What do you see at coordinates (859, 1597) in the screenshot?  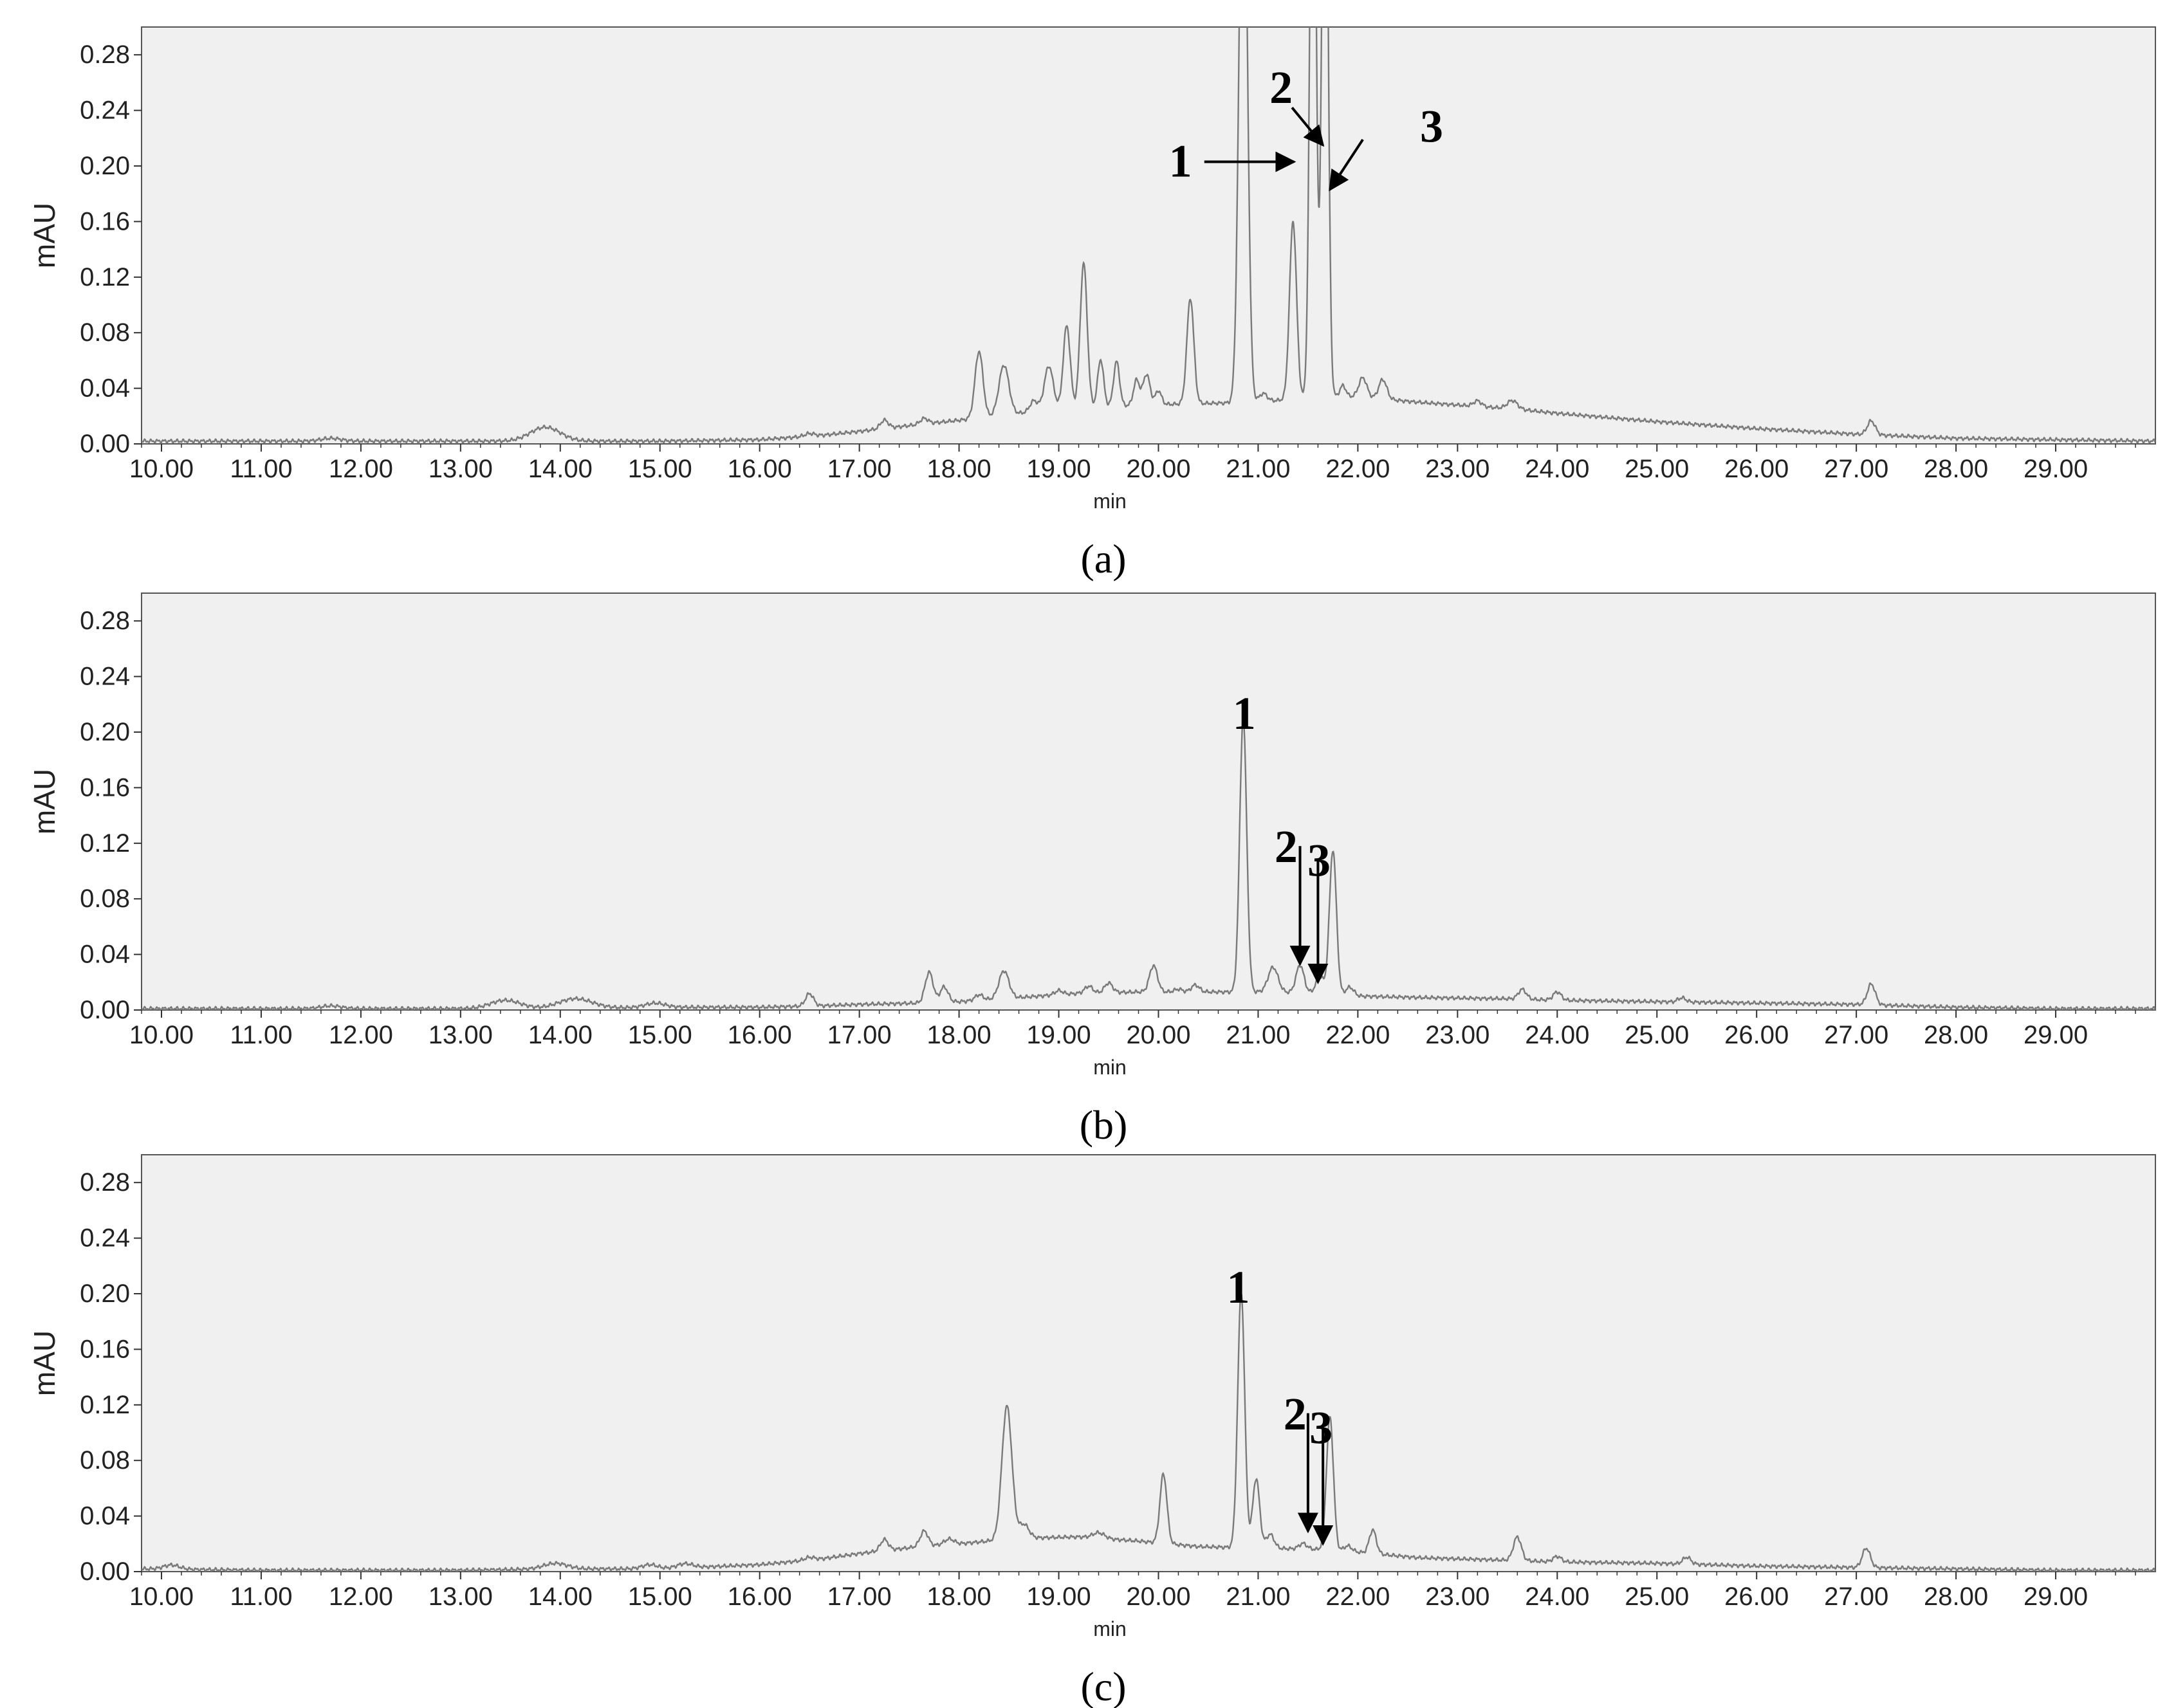 I see `x-tick-label: 17.00` at bounding box center [859, 1597].